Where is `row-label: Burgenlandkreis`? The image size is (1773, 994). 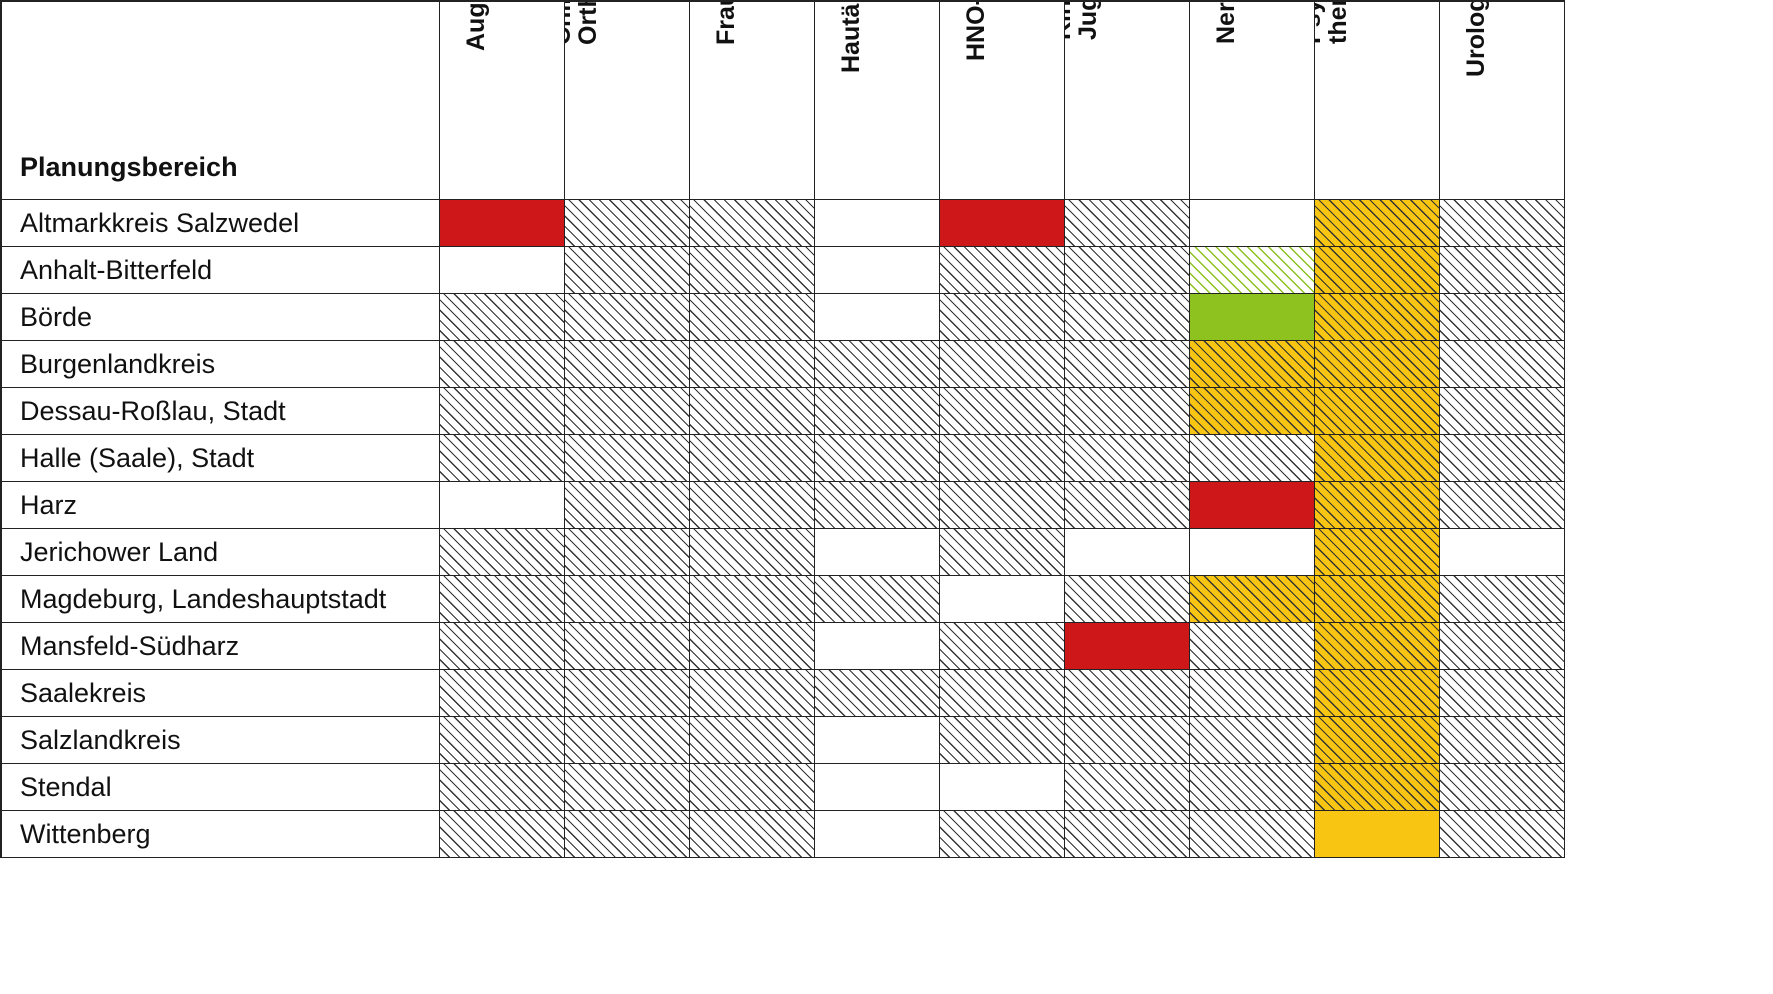 row-label: Burgenlandkreis is located at coordinates (221, 364).